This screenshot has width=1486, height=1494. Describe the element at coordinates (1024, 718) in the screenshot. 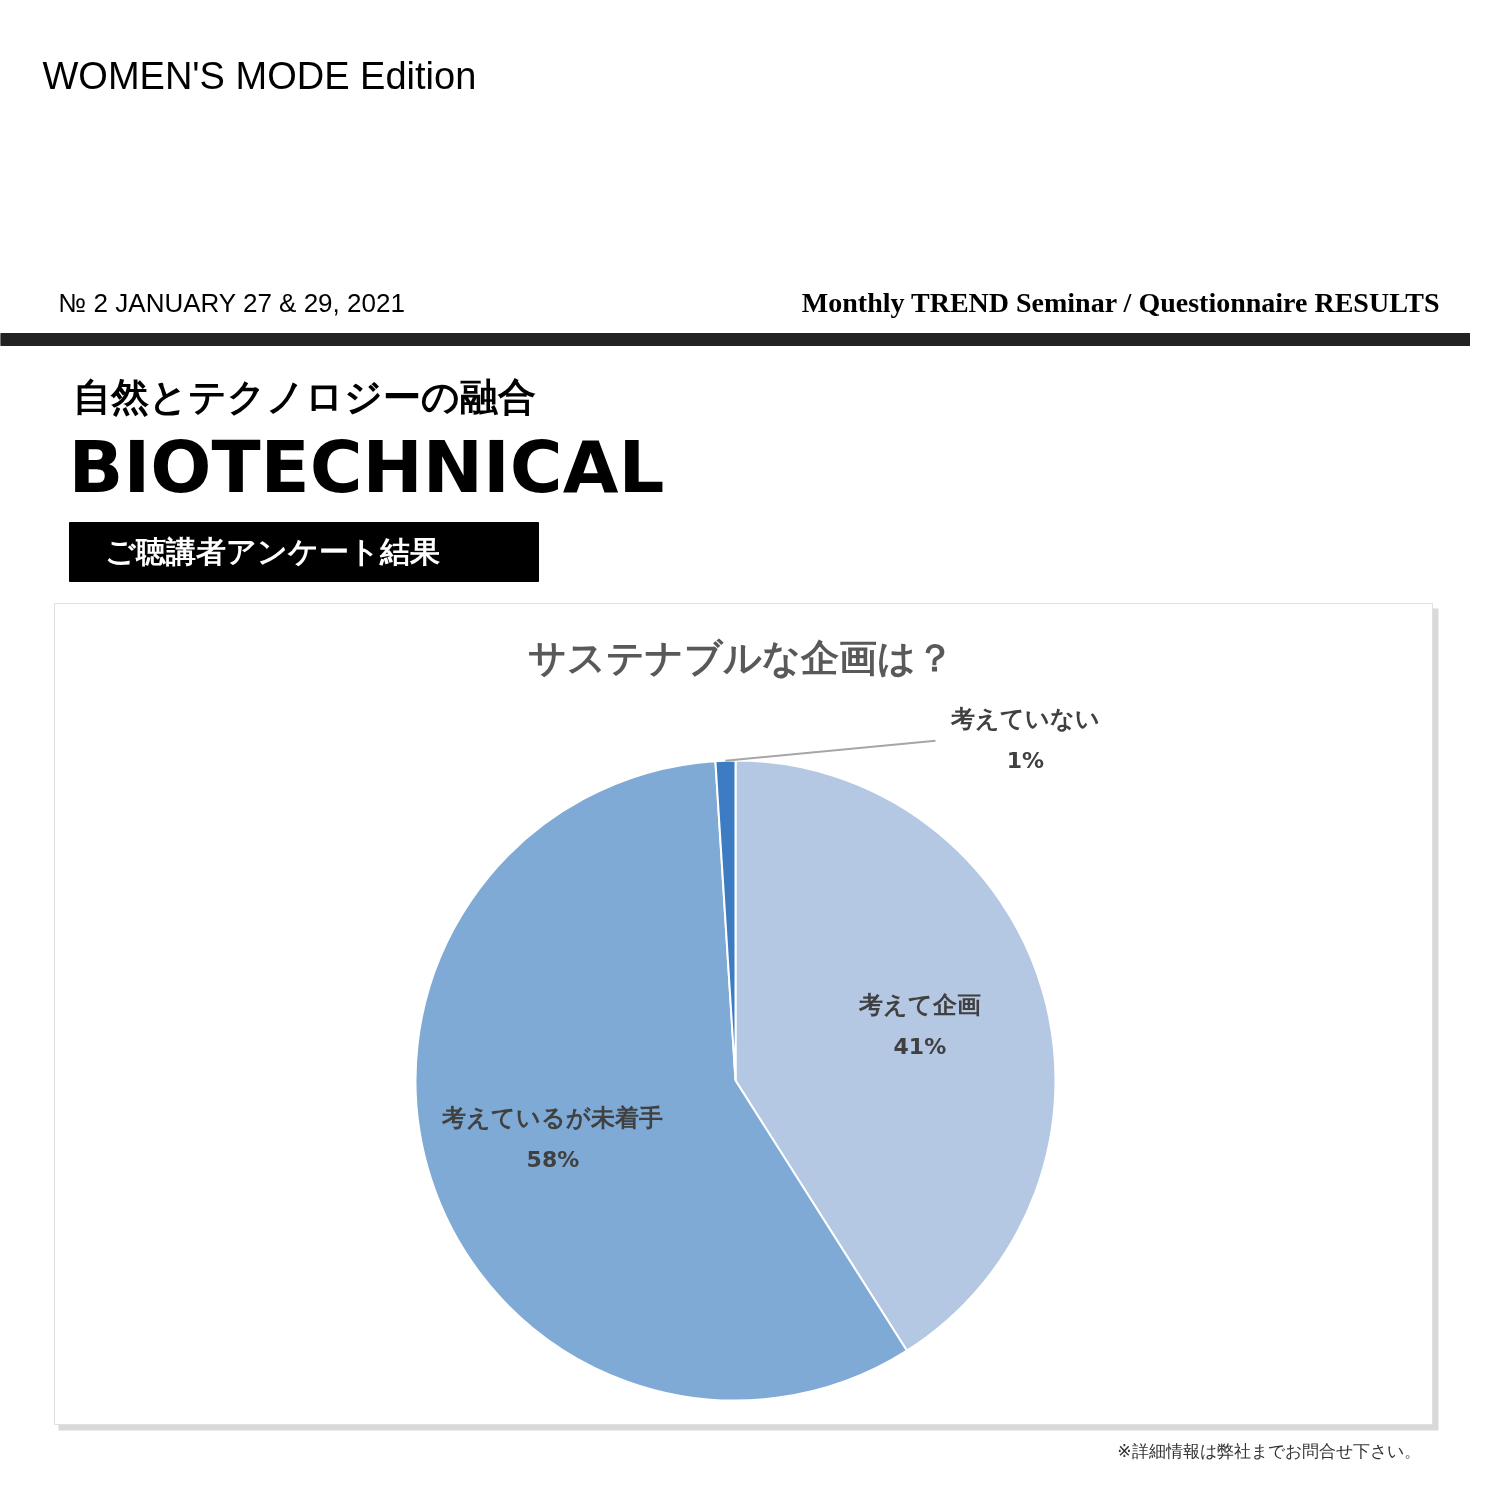

I see `slice-label: 考えていない` at that location.